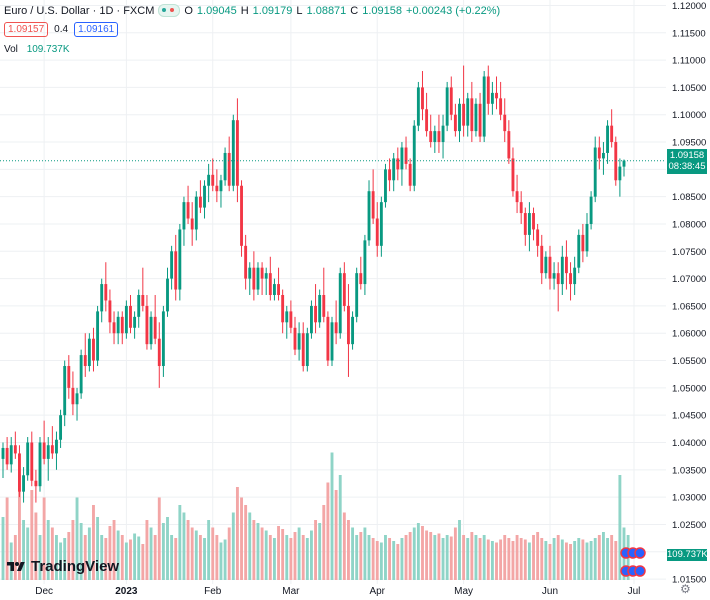 The height and width of the screenshot is (600, 710). Describe the element at coordinates (216, 10) in the screenshot. I see `open-value: 1.09045` at that location.